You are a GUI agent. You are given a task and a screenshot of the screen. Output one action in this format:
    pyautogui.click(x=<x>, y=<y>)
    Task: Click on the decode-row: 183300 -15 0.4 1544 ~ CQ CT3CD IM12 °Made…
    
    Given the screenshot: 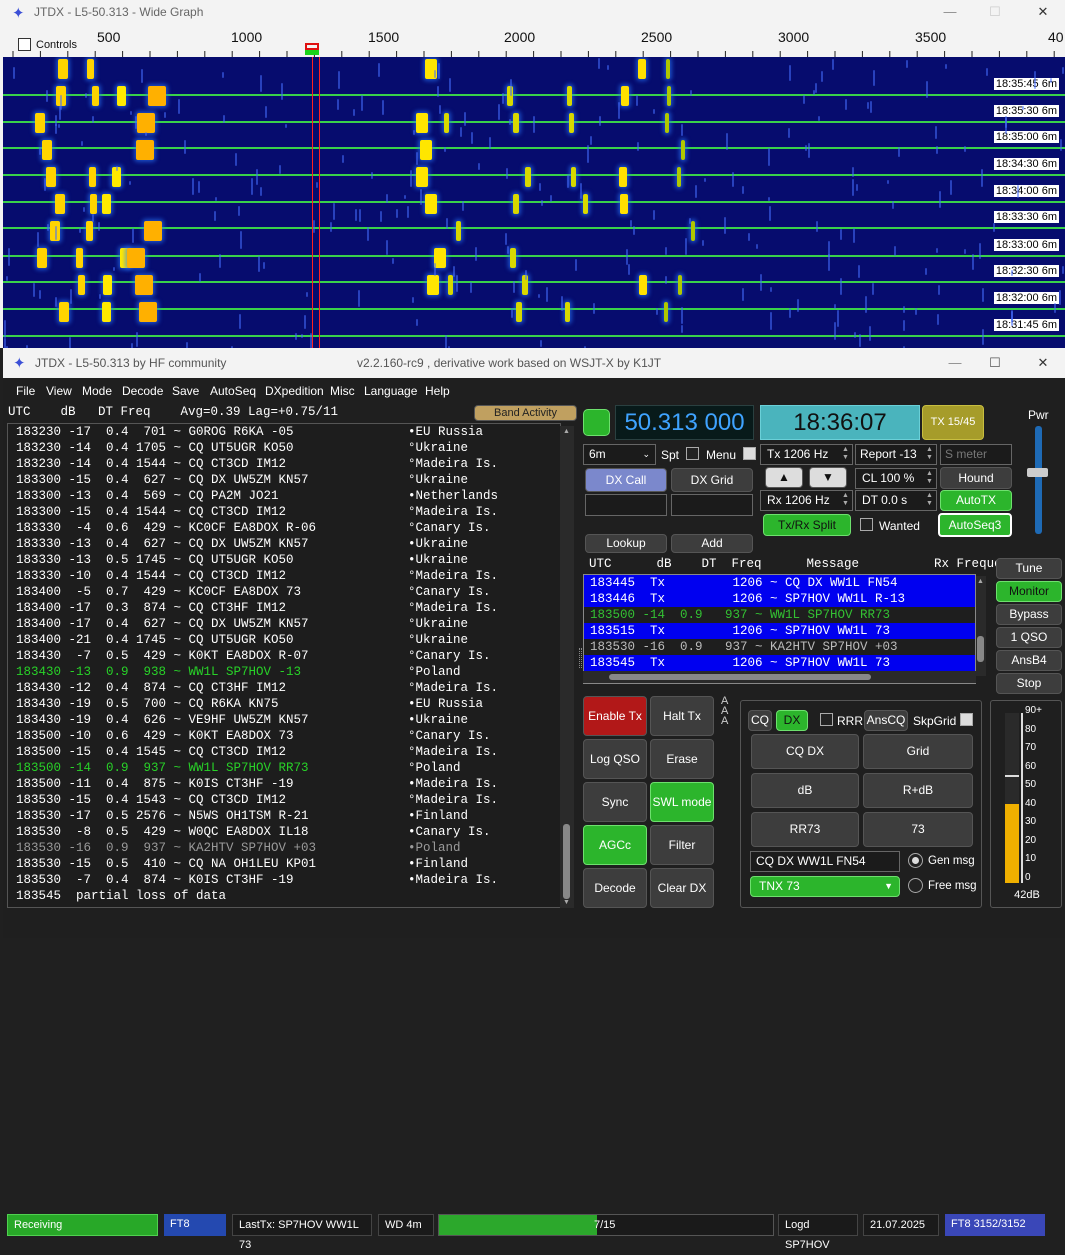 What is the action you would take?
    pyautogui.click(x=284, y=512)
    